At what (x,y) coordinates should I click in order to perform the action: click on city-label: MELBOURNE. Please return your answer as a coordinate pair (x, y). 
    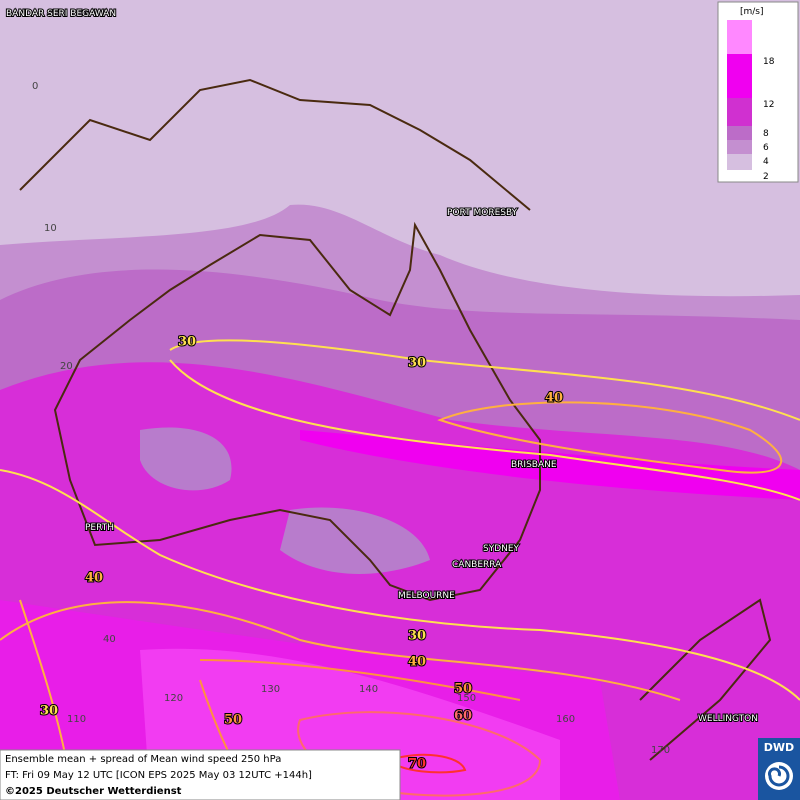
    Looking at the image, I should click on (426, 596).